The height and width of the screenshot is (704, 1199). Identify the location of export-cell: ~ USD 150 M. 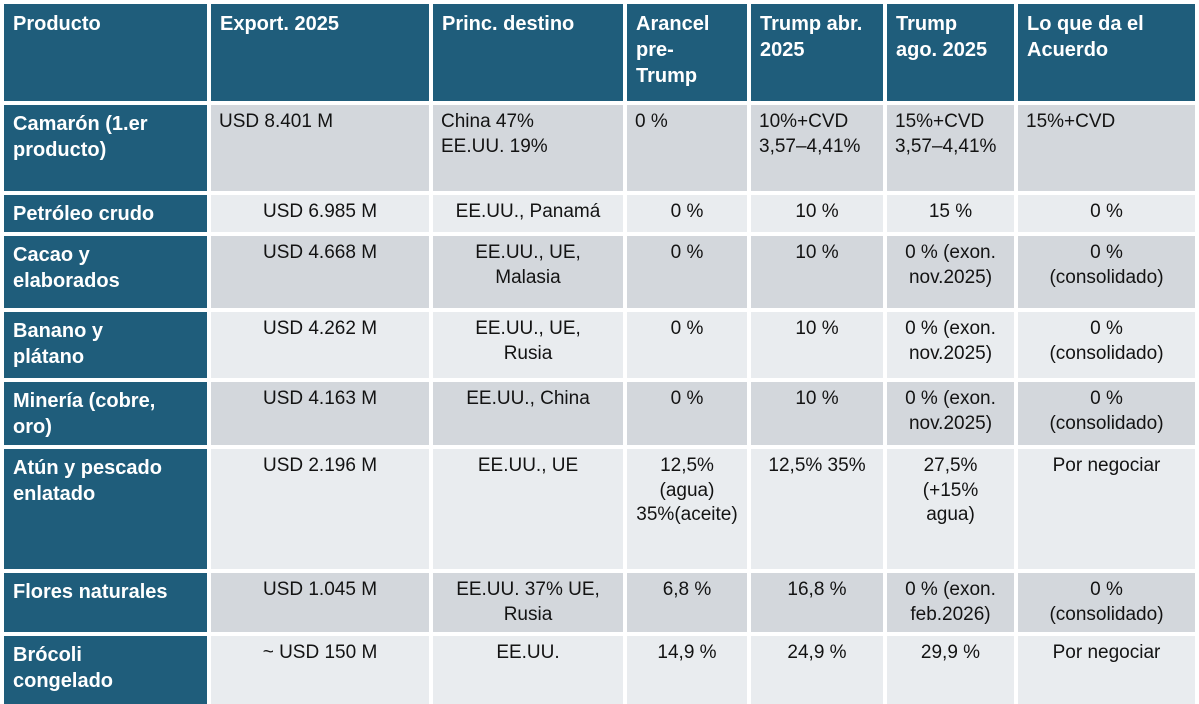
(320, 670).